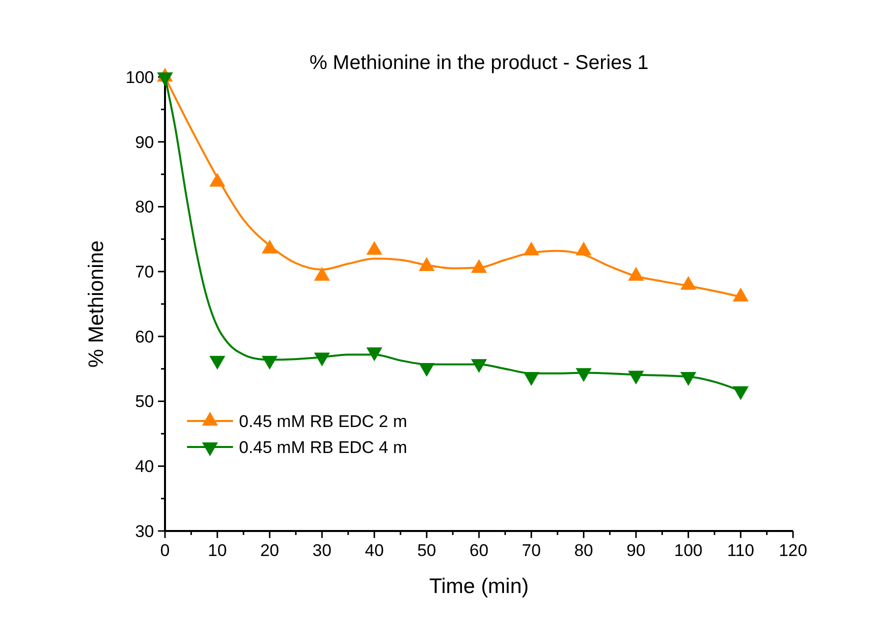 This screenshot has width=894, height=624. I want to click on y-tick-label: 60, so click(144, 336).